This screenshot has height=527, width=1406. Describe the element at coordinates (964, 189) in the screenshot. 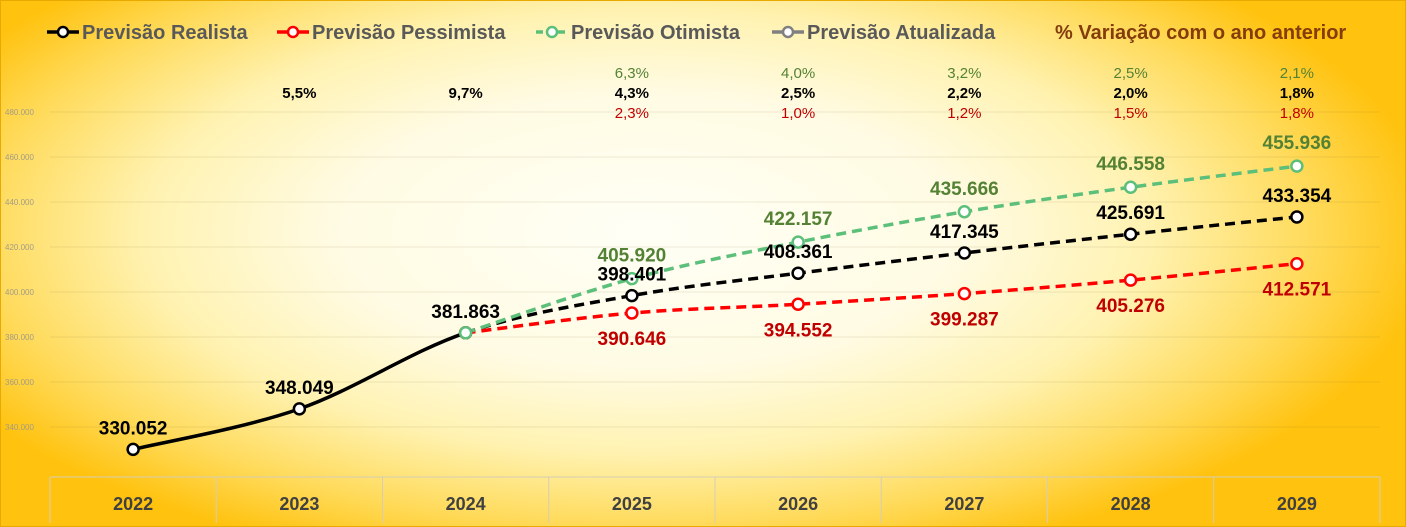

I see `data-label-previsao-otimista: 435.666` at that location.